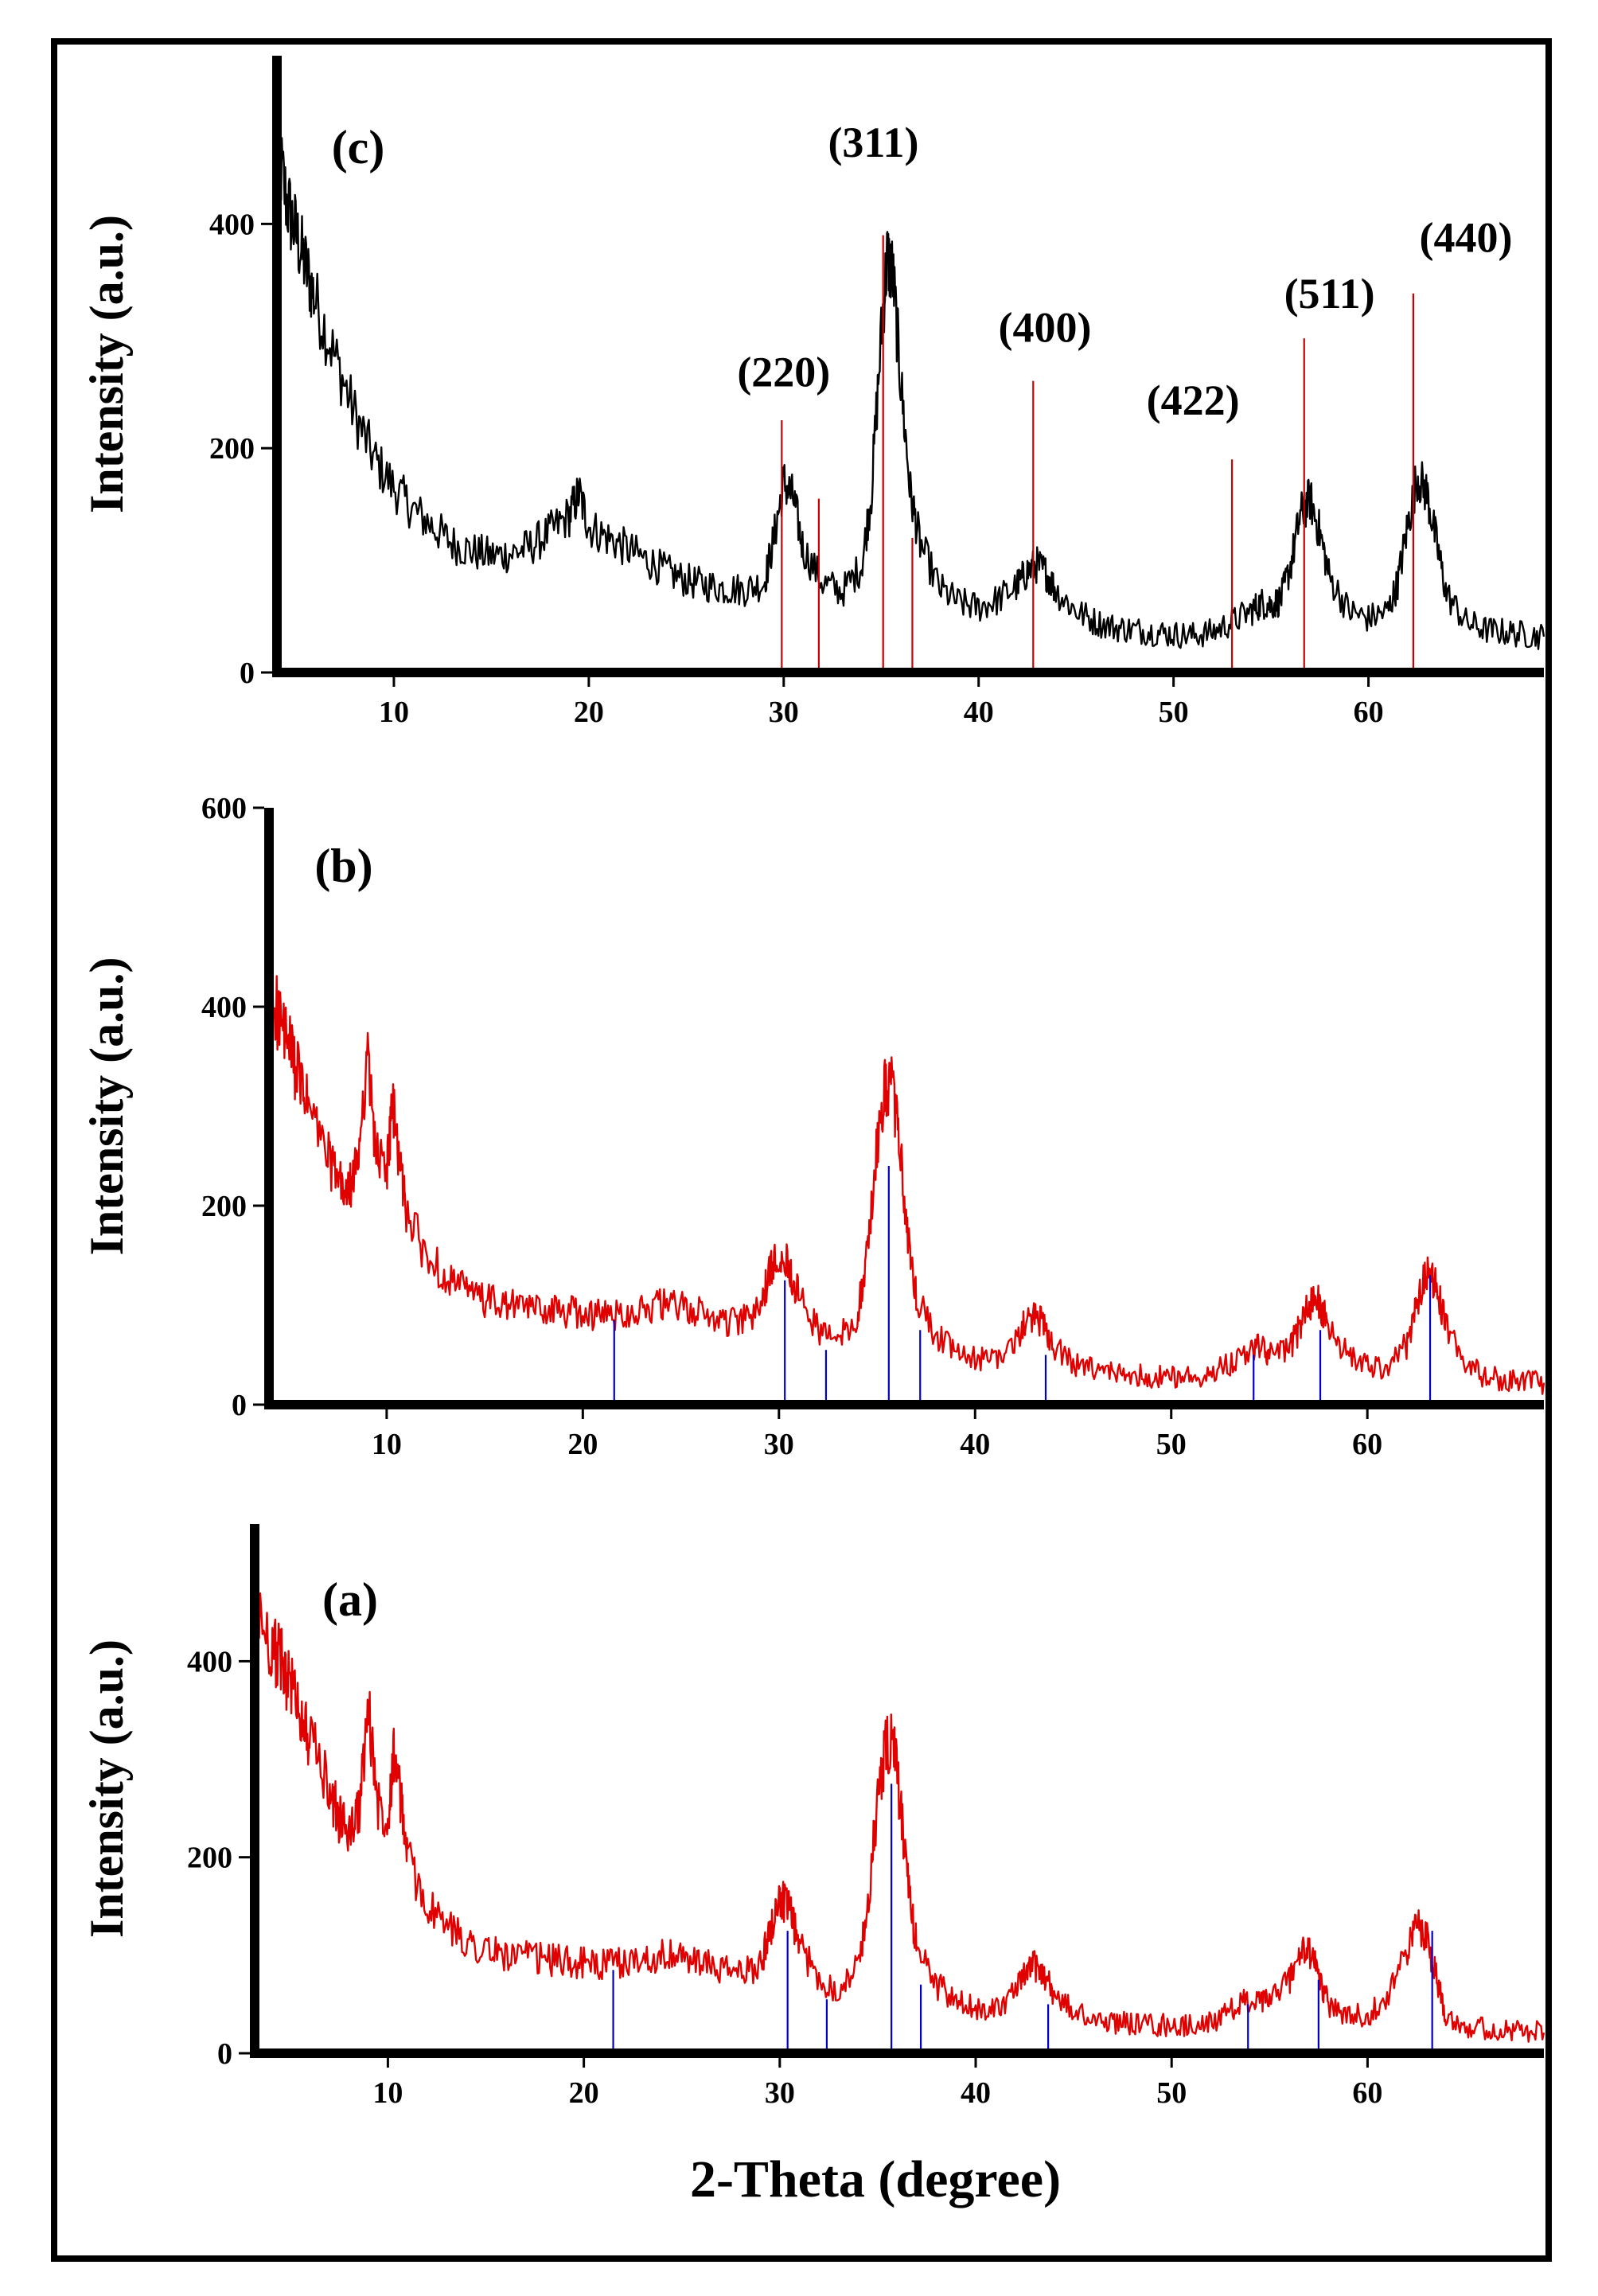 The image size is (1598, 2296). I want to click on hkl-label-c-0: (220), so click(783, 372).